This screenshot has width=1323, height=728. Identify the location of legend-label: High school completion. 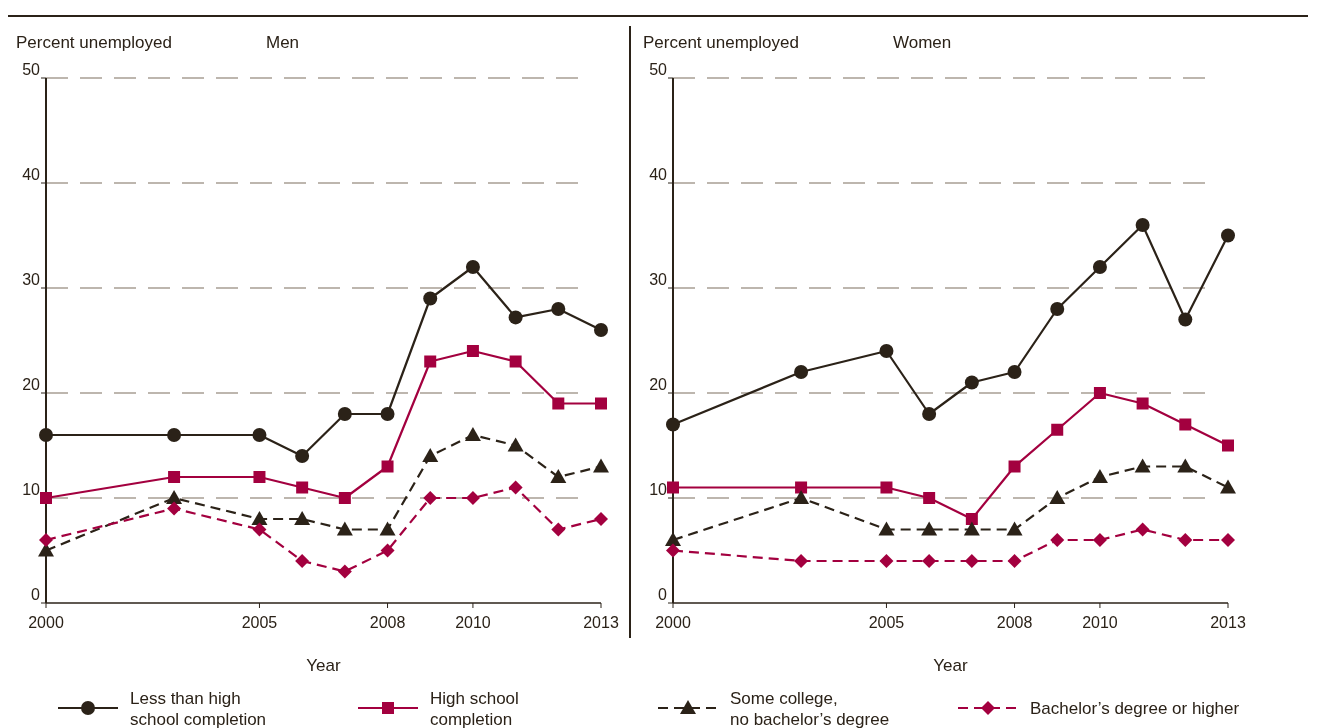
(474, 708).